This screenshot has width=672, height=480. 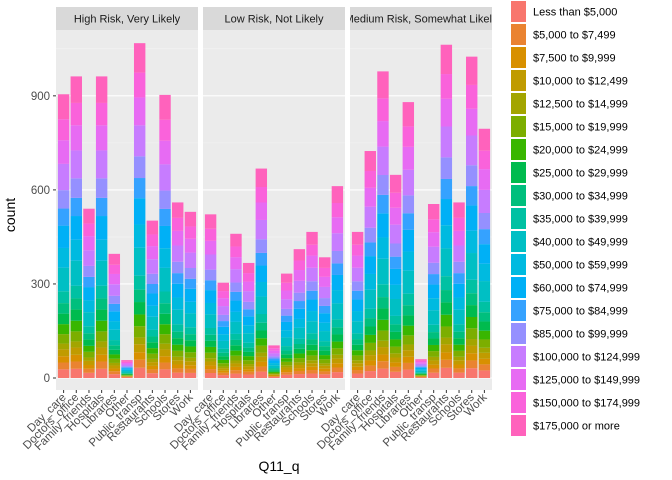 I want to click on legend-label: $15,000 to $19,999, so click(x=580, y=128).